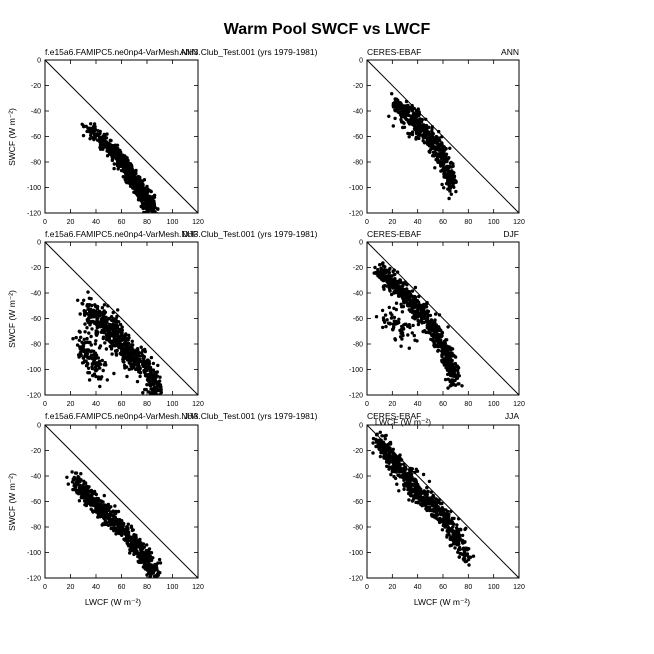  What do you see at coordinates (198, 587) in the screenshot?
I see `x-tick-label: 120` at bounding box center [198, 587].